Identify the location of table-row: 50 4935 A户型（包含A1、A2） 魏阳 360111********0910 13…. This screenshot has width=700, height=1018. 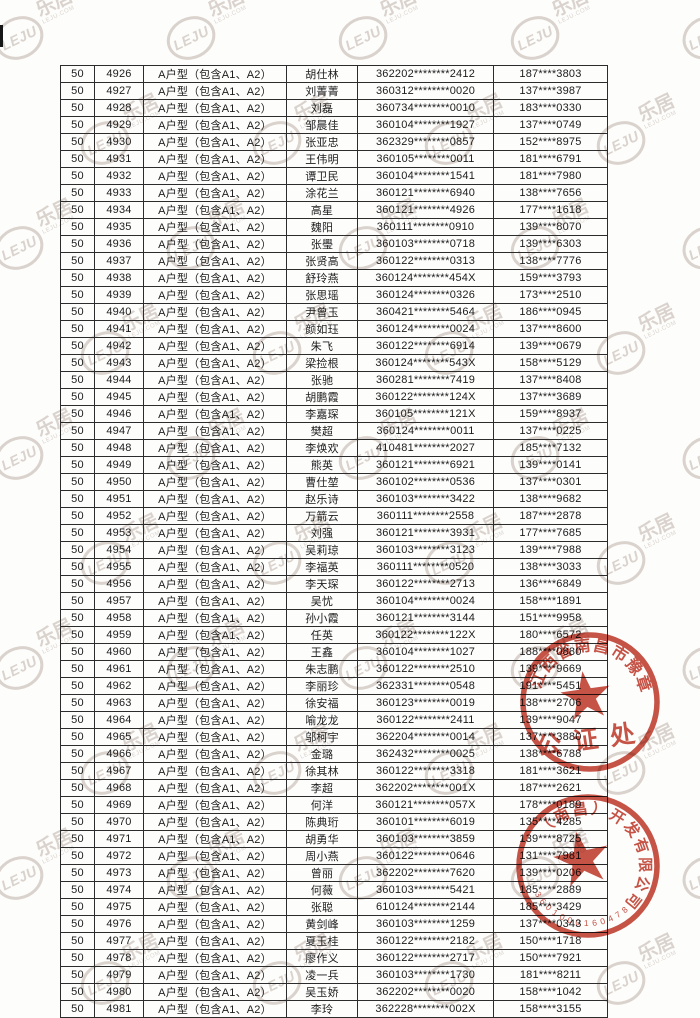
(334, 227).